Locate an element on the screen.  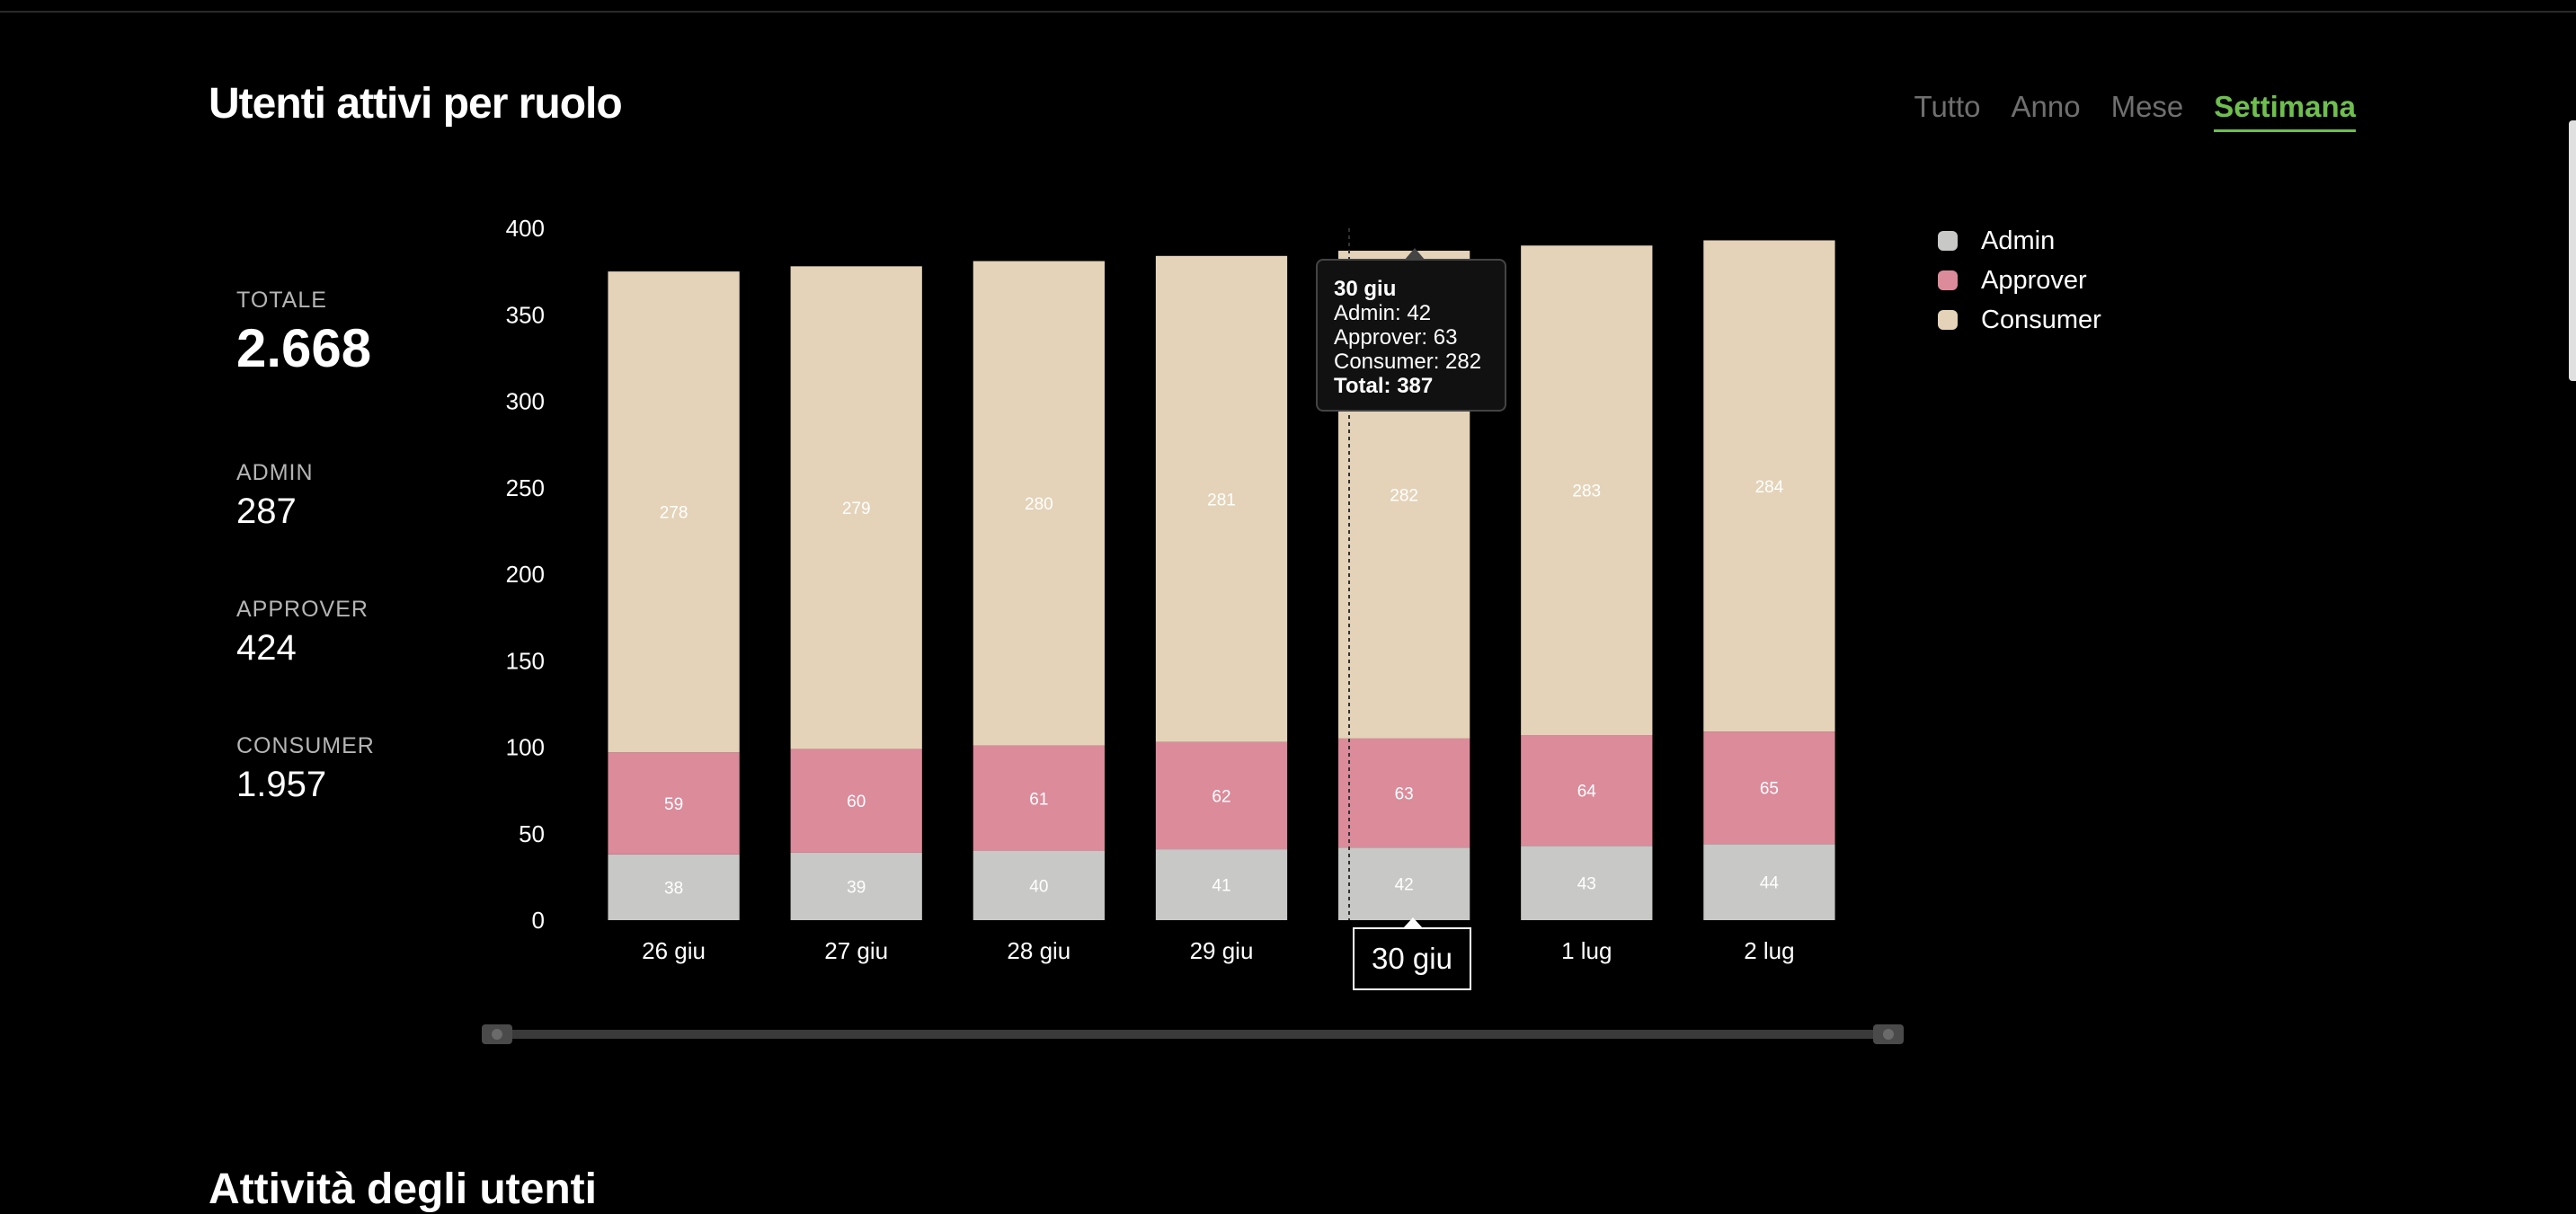
page-title: Utenti attivi per ruolo is located at coordinates (416, 104).